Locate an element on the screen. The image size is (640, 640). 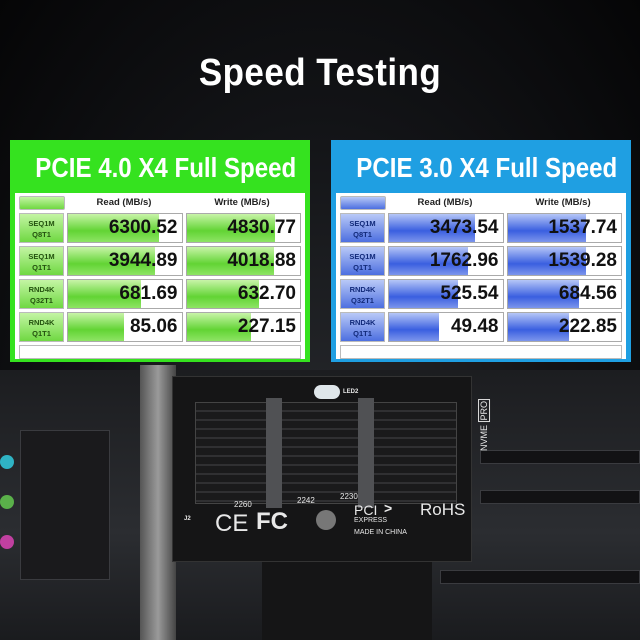
read-cell: 525.54 is located at coordinates (446, 294).